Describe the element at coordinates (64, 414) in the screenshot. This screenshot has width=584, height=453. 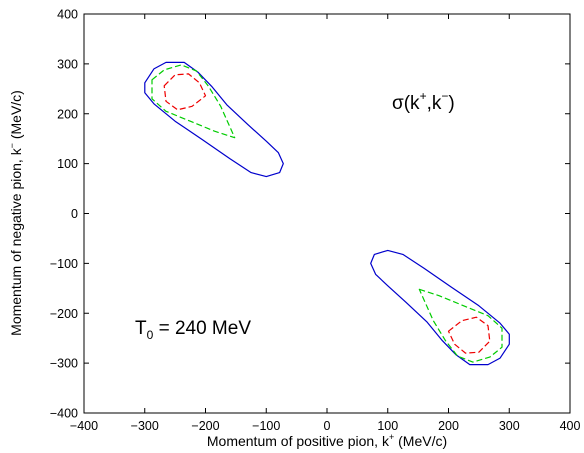
I see `y-tick-label: −400` at that location.